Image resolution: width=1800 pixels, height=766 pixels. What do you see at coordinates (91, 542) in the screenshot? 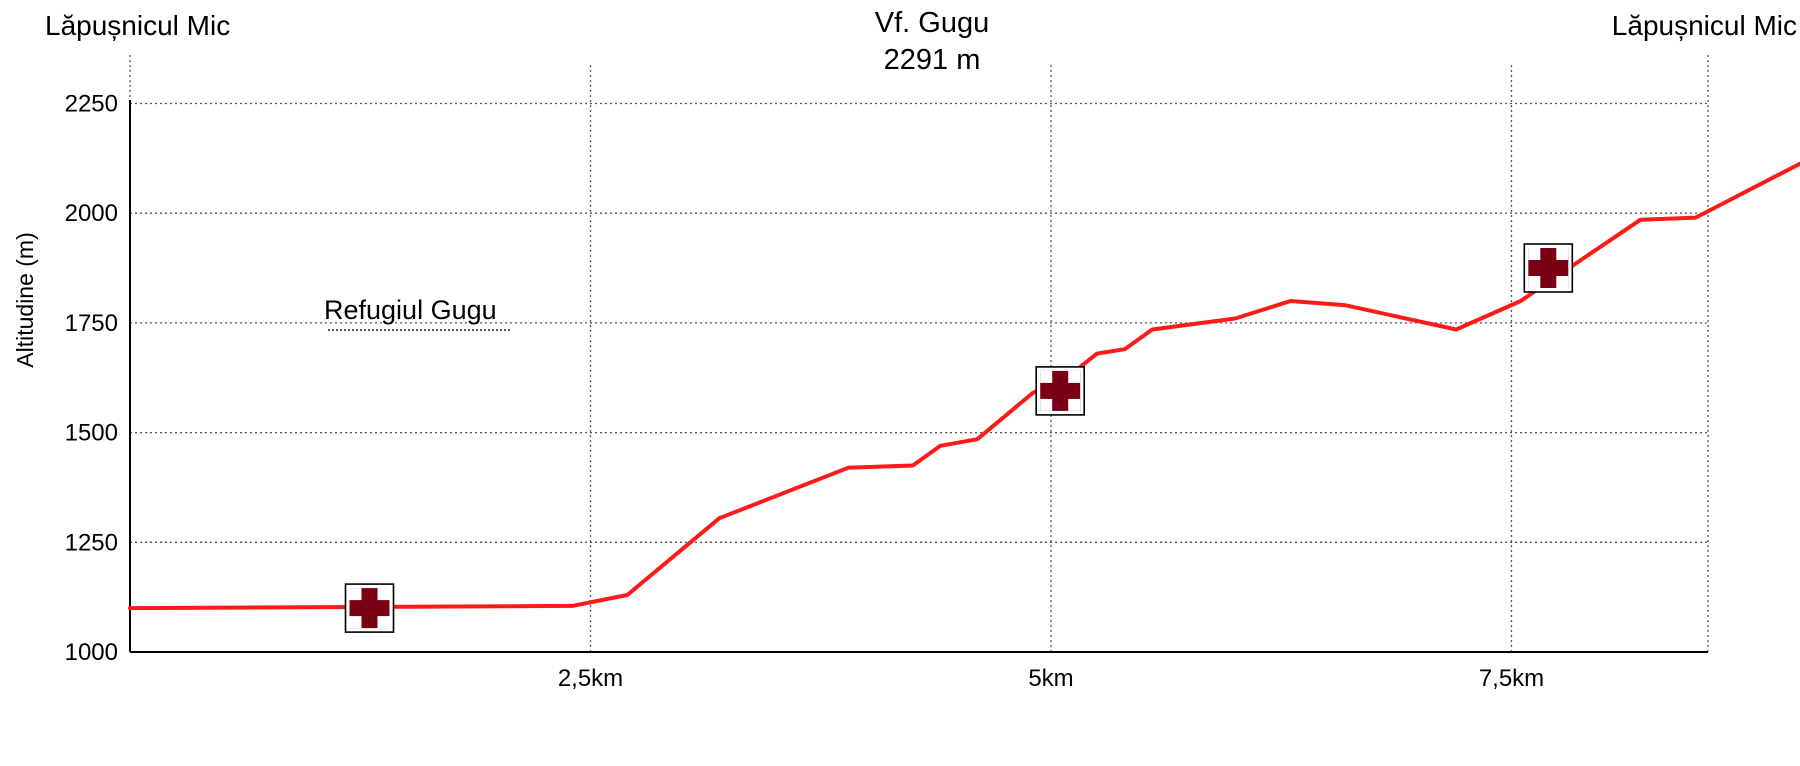
I see `y-tick-label: 1250` at bounding box center [91, 542].